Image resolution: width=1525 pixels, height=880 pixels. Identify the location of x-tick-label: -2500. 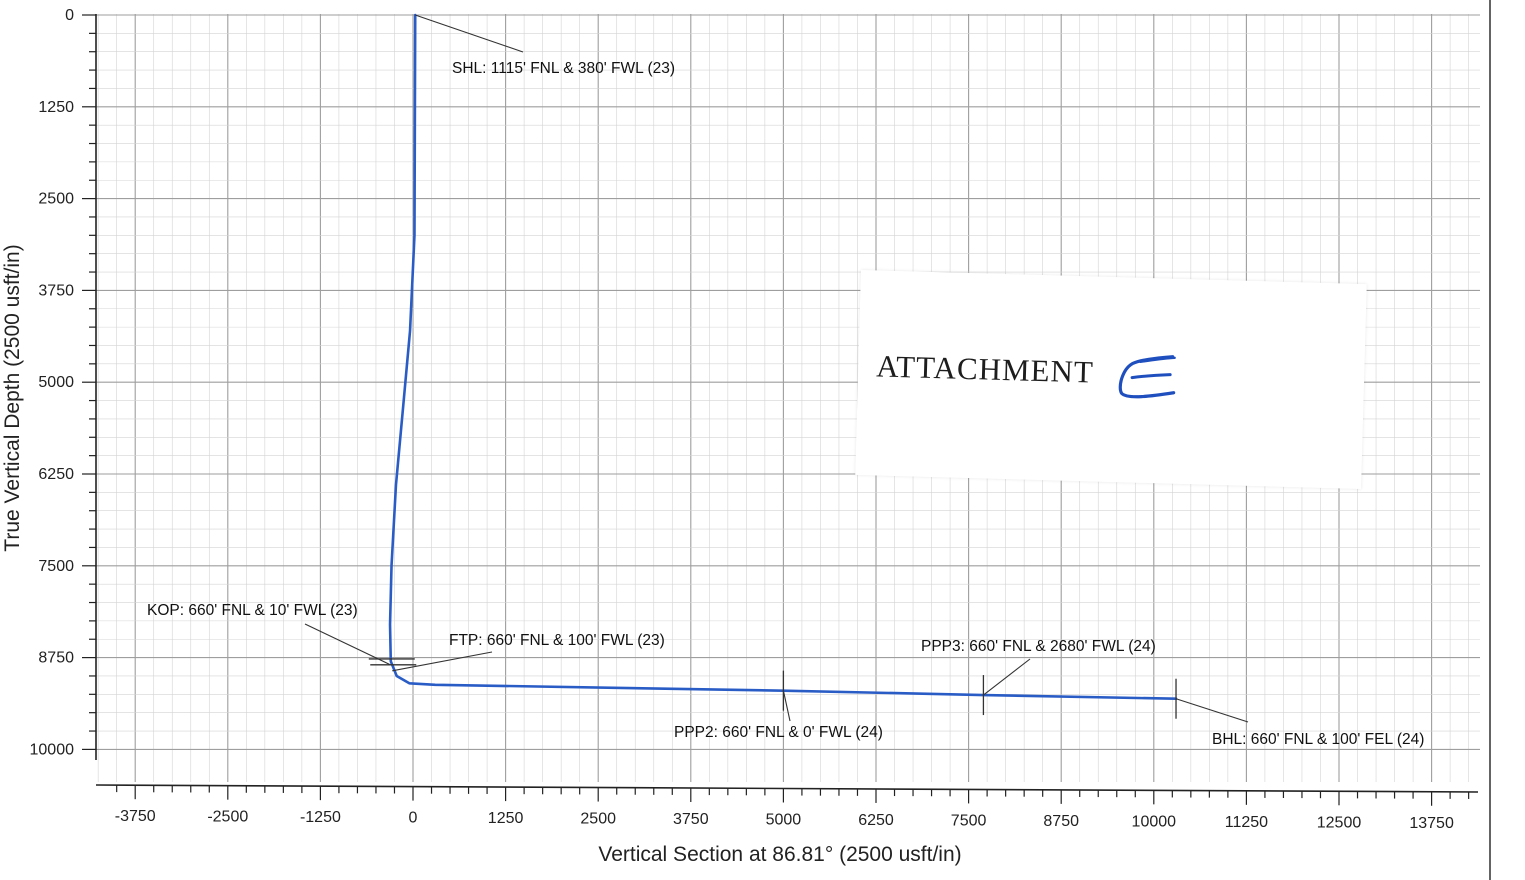
(227, 817).